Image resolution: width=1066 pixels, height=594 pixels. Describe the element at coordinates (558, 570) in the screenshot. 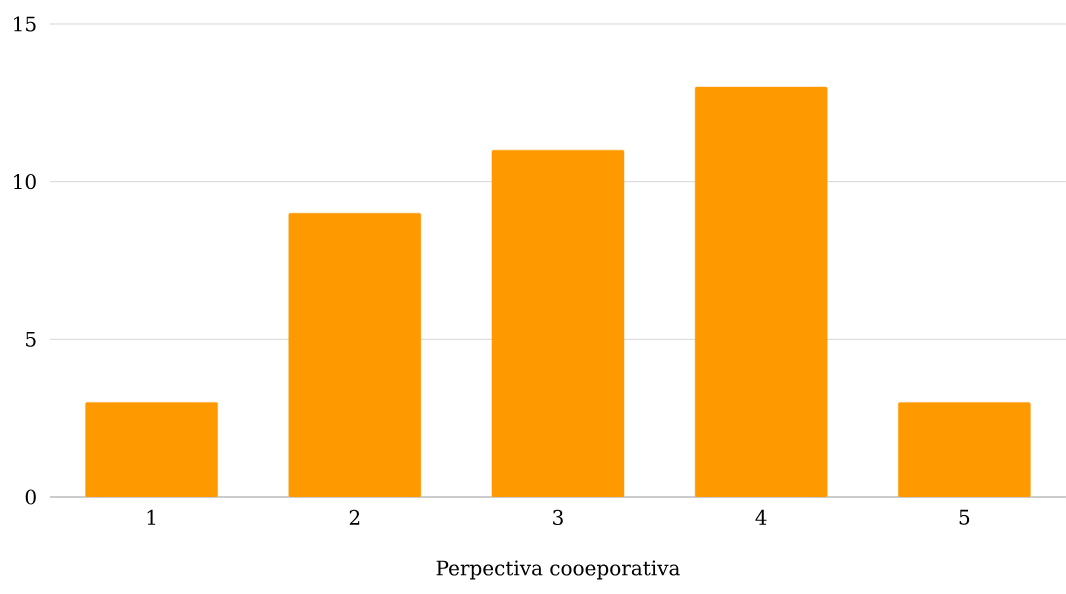

I see `x-axis-title: Perpectiva cooeporativa` at that location.